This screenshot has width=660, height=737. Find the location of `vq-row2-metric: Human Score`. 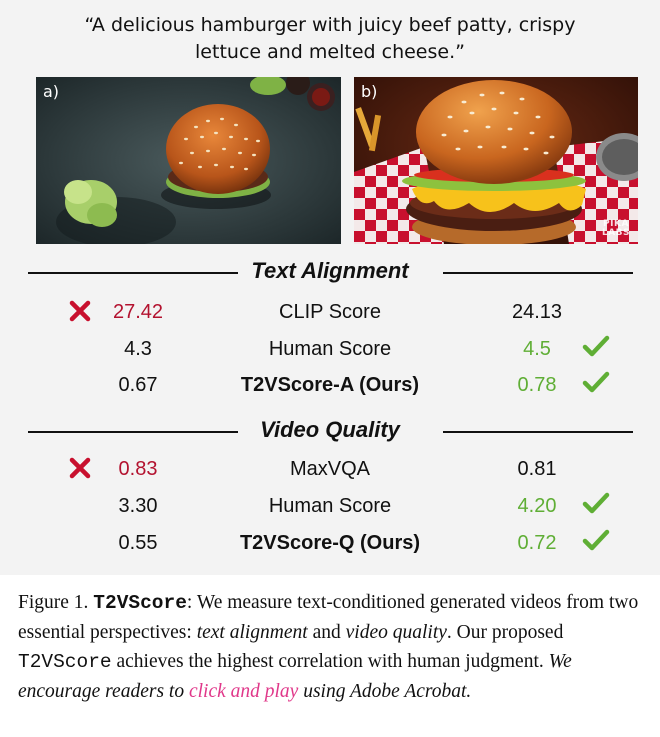

vq-row2-metric: Human Score is located at coordinates (330, 506).